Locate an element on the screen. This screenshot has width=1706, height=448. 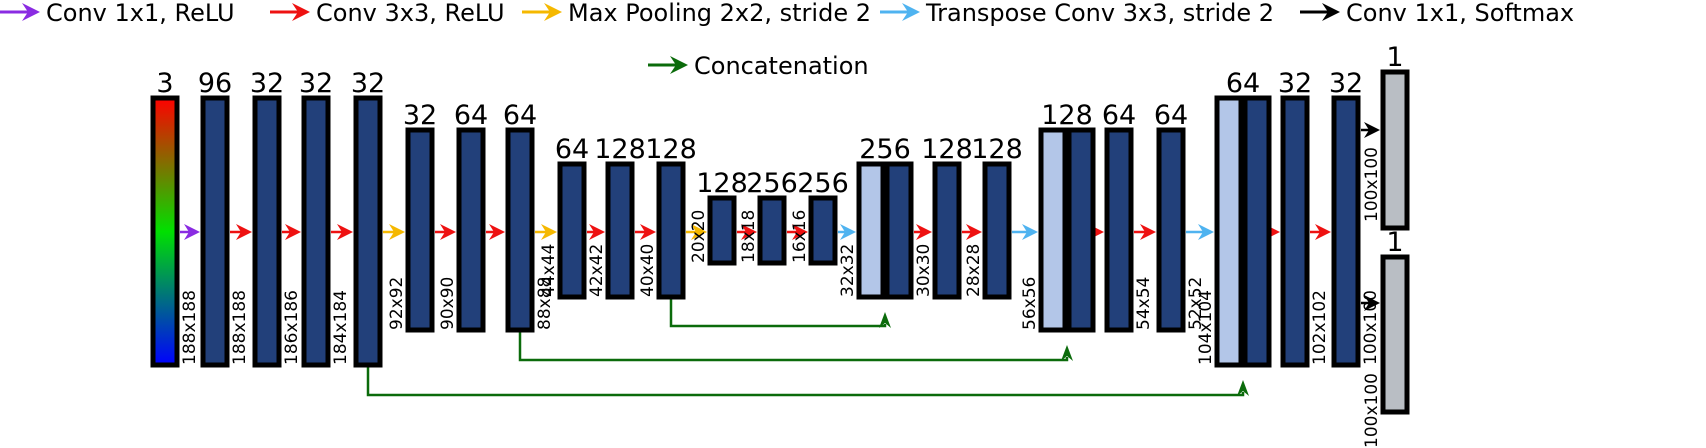
feature-block: 32 100x100 is located at coordinates (1355, 218).